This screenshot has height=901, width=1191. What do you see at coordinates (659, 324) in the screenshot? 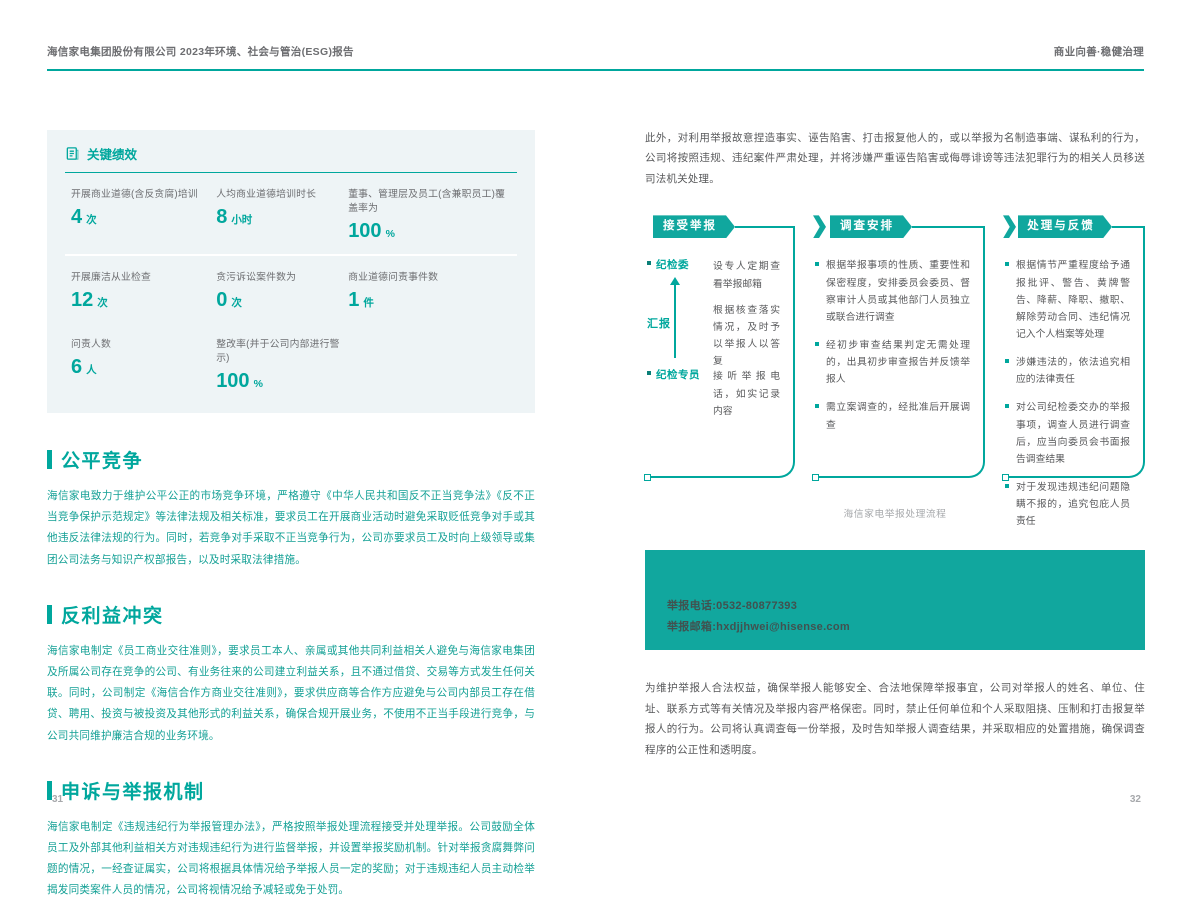
I see `arrow-label: 汇报` at bounding box center [659, 324].